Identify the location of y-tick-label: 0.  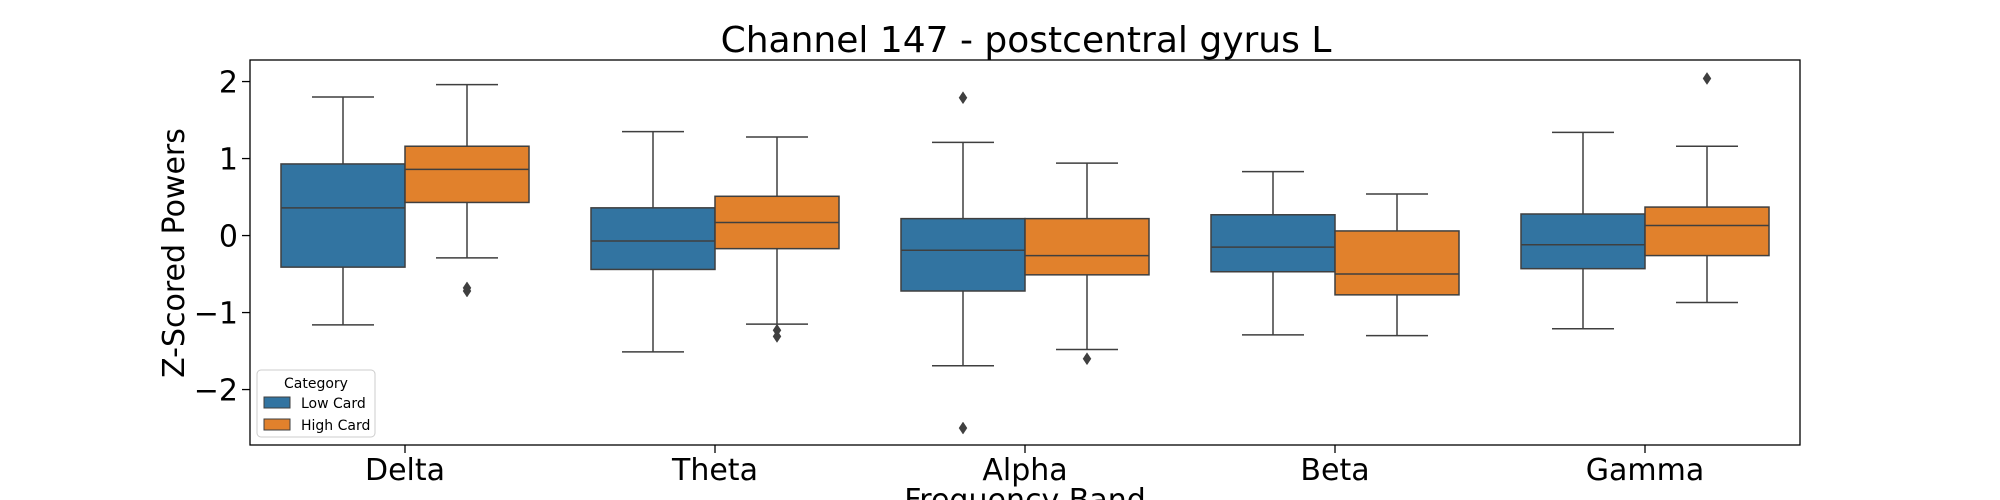
(228, 237).